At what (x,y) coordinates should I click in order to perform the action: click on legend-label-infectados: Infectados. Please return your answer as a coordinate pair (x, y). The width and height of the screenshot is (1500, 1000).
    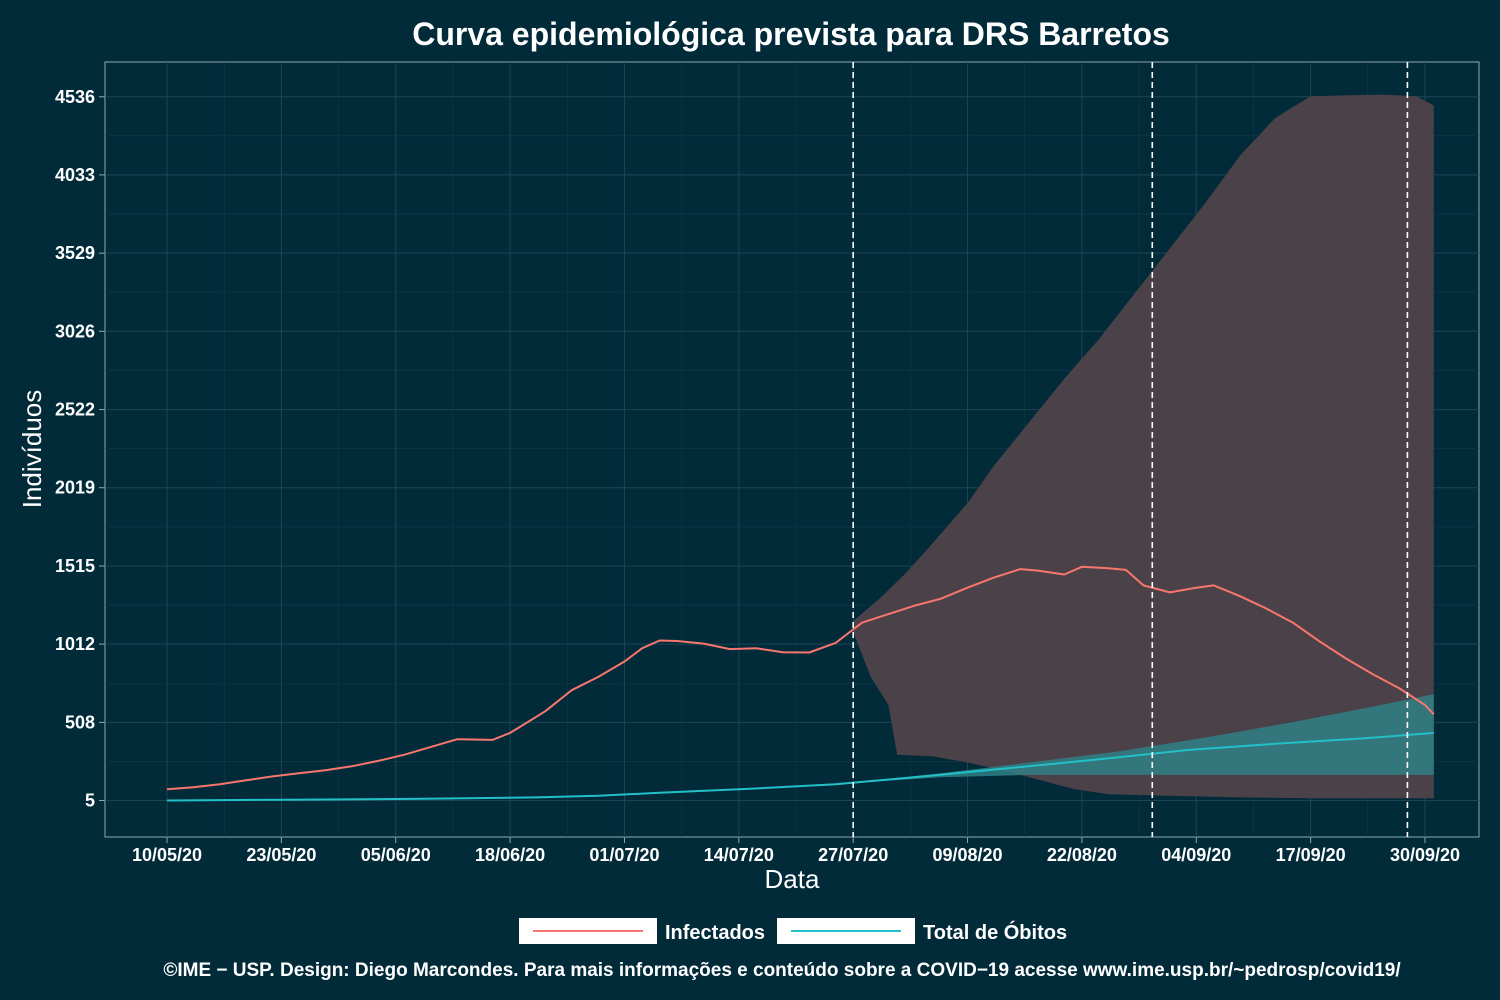
    Looking at the image, I should click on (715, 933).